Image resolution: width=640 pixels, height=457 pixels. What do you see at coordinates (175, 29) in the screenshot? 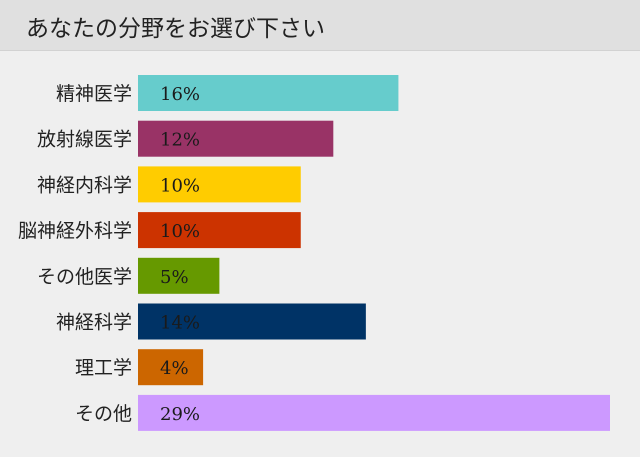
I see `page-title: あなたの分野をお選び下さい` at bounding box center [175, 29].